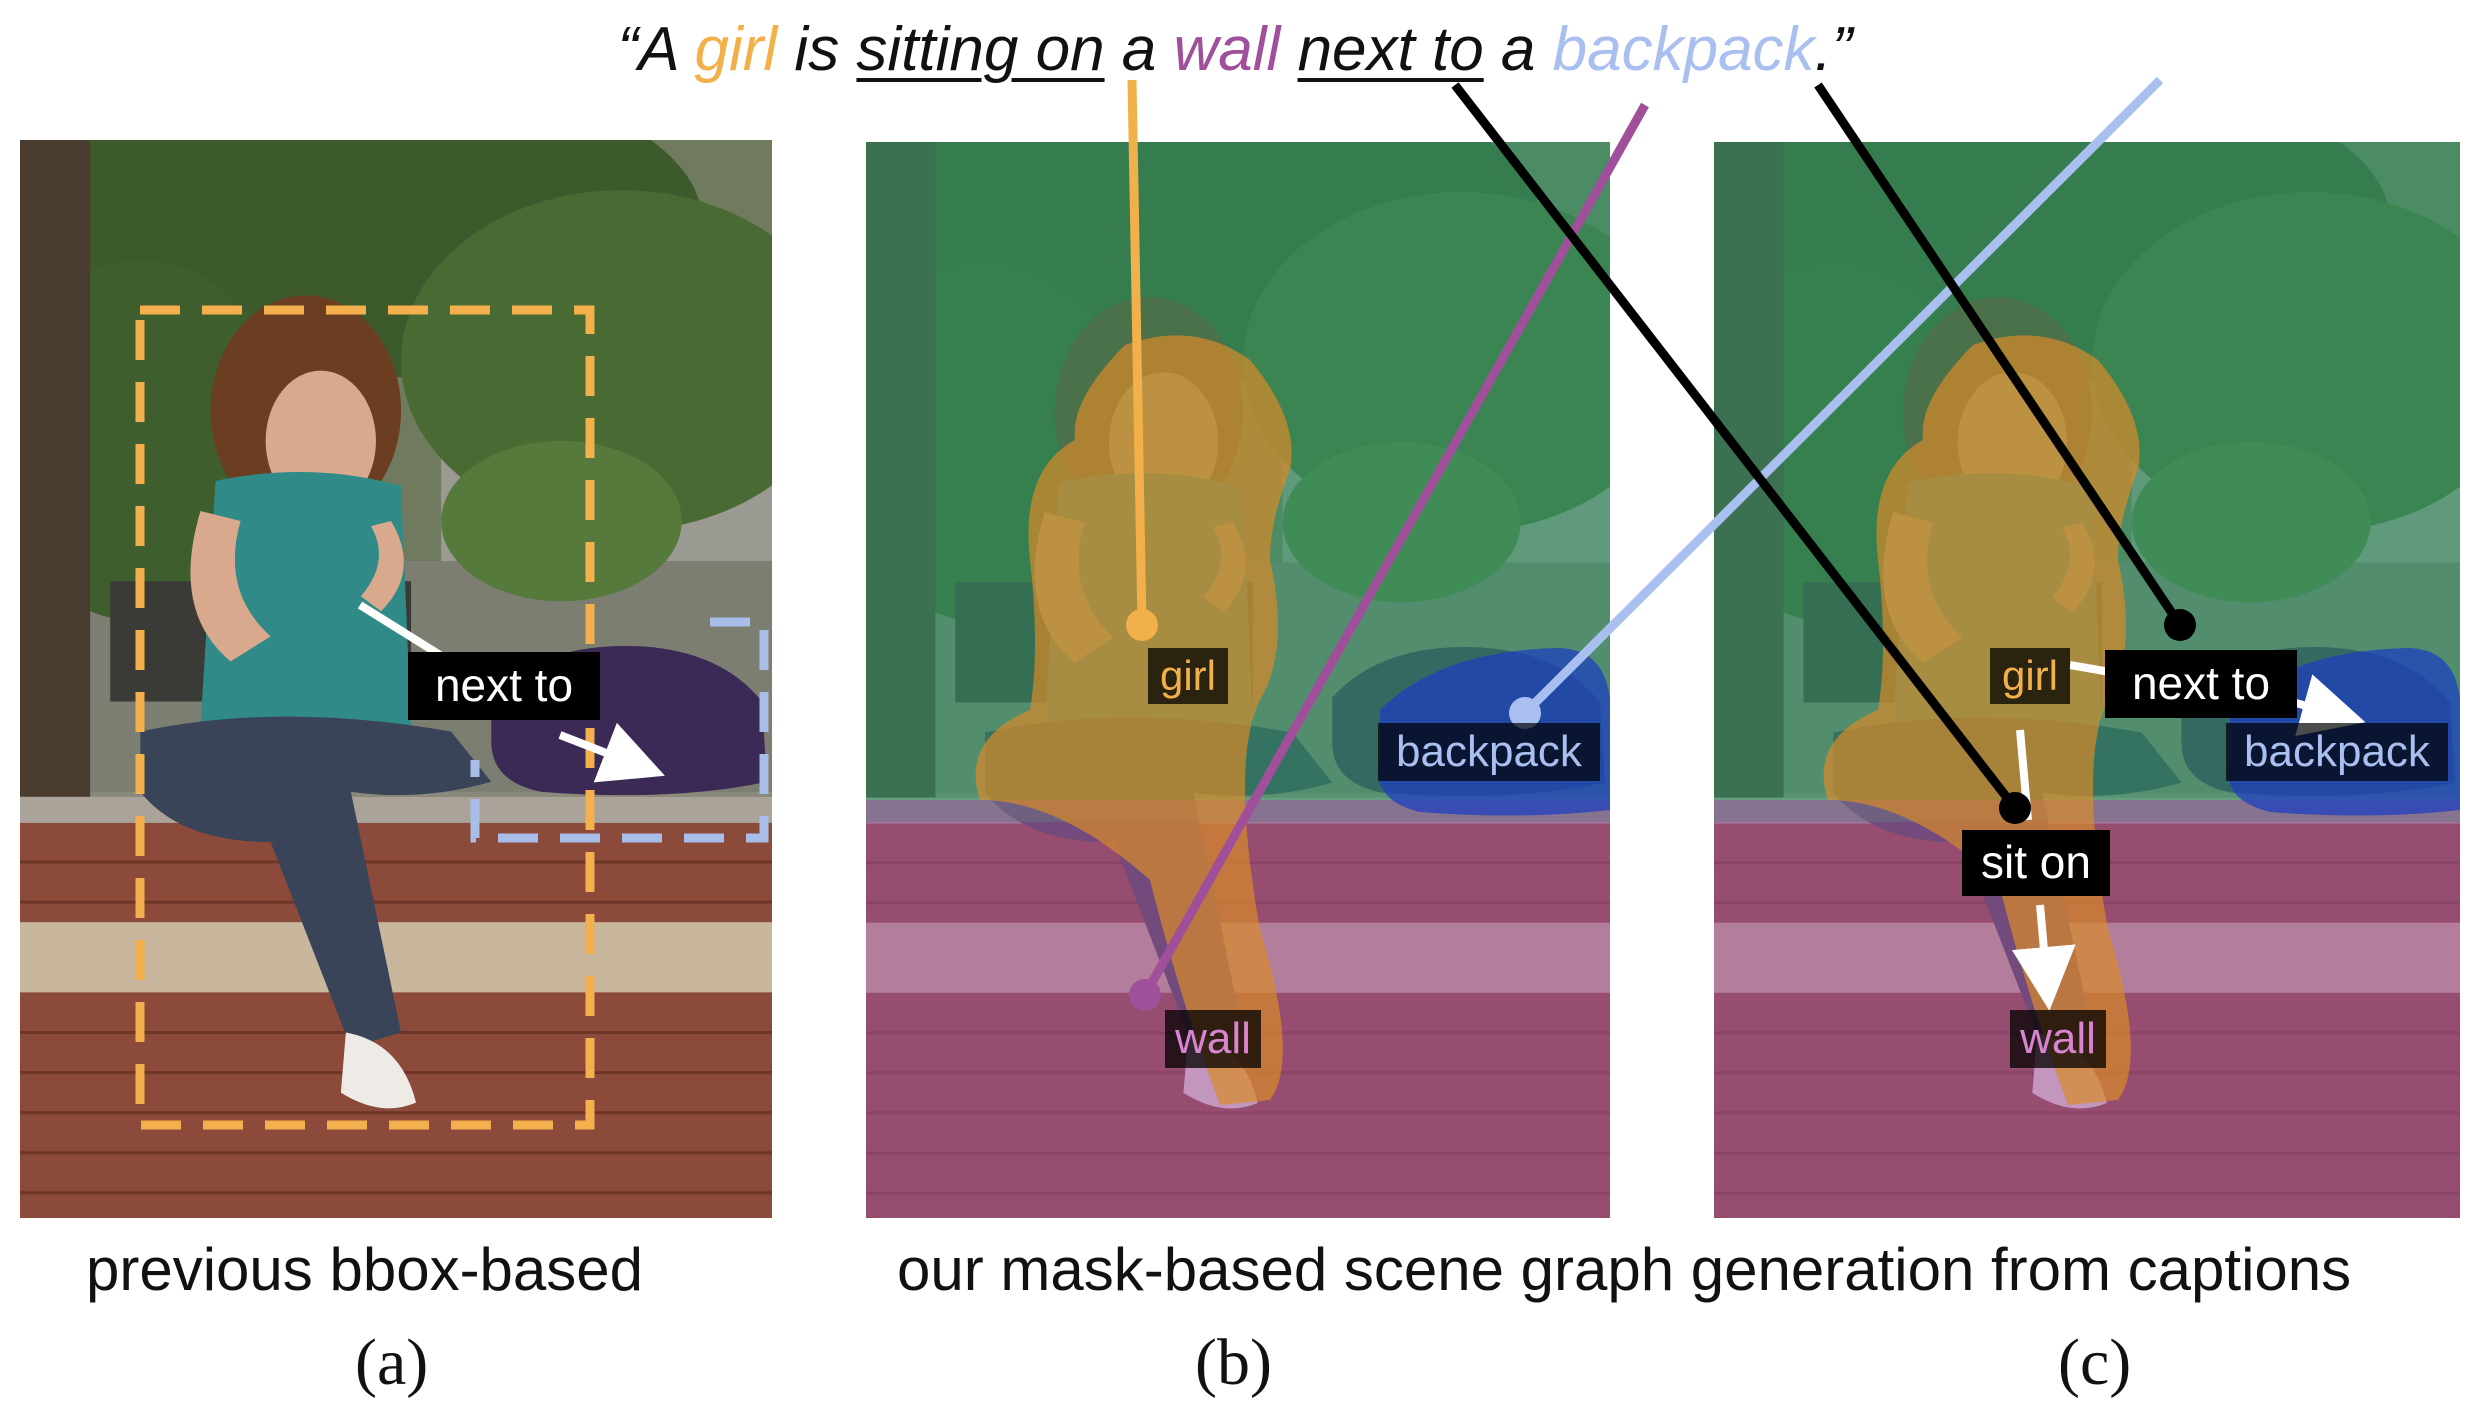  I want to click on next-to-connector-dot, so click(2180, 625).